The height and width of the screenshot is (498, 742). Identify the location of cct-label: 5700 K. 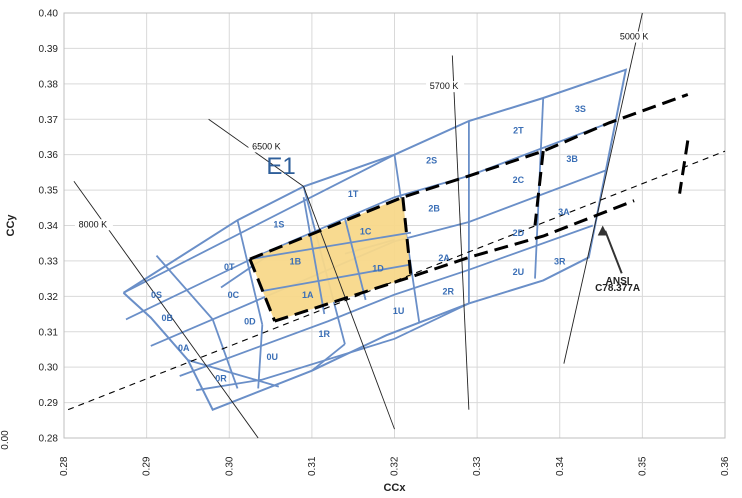
(444, 86).